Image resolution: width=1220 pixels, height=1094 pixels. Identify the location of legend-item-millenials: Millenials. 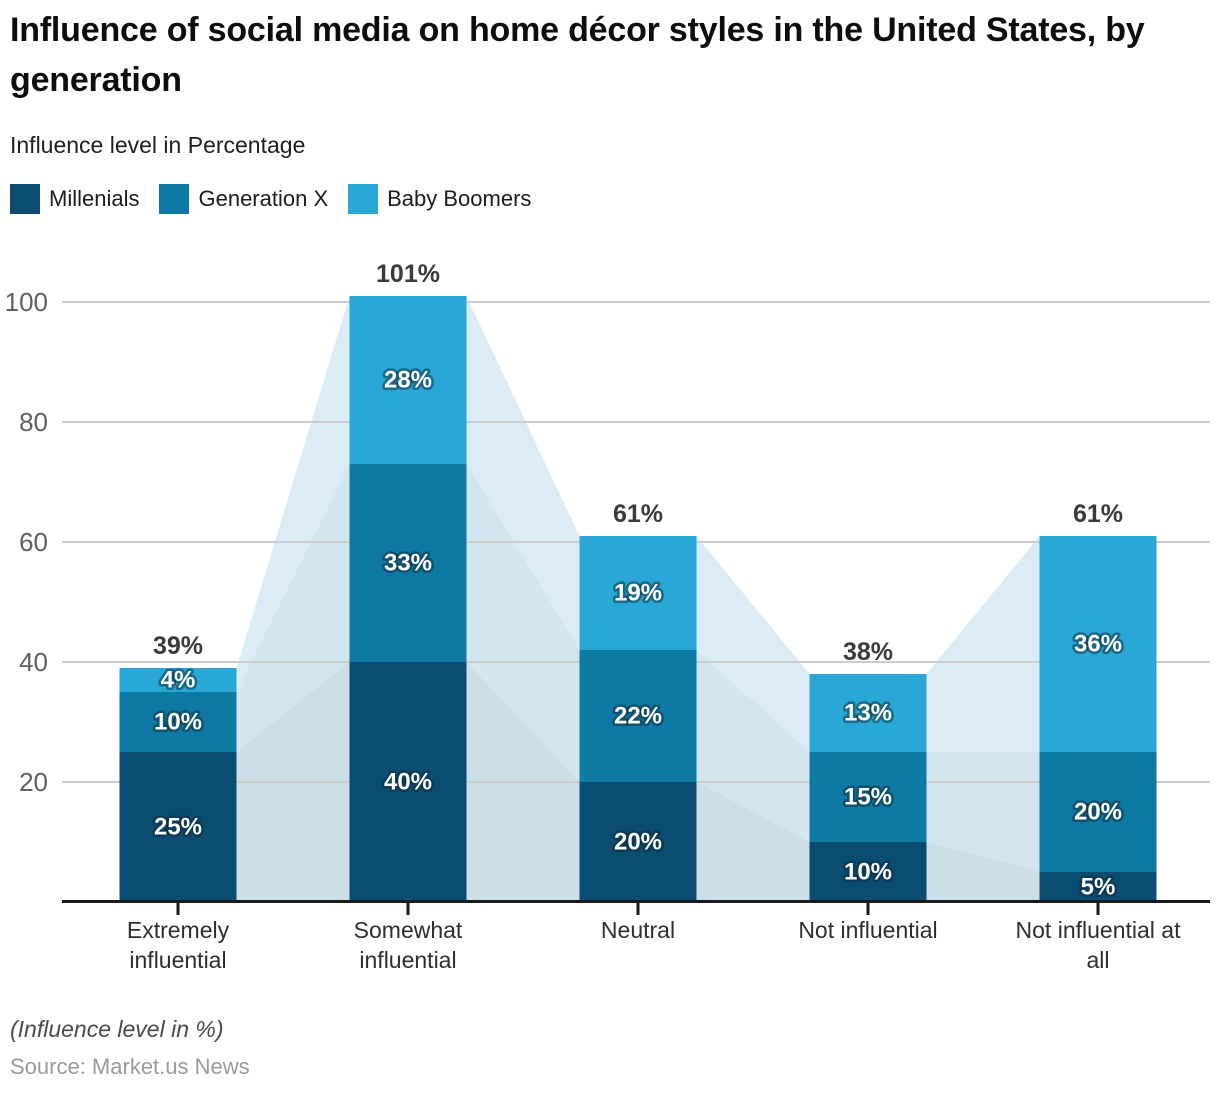
(74, 199).